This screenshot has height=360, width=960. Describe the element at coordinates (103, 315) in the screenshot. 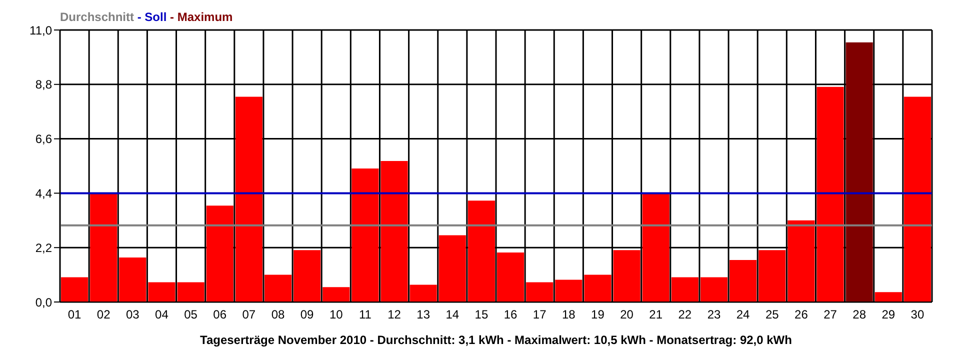

I see `x-tick-label: 02` at that location.